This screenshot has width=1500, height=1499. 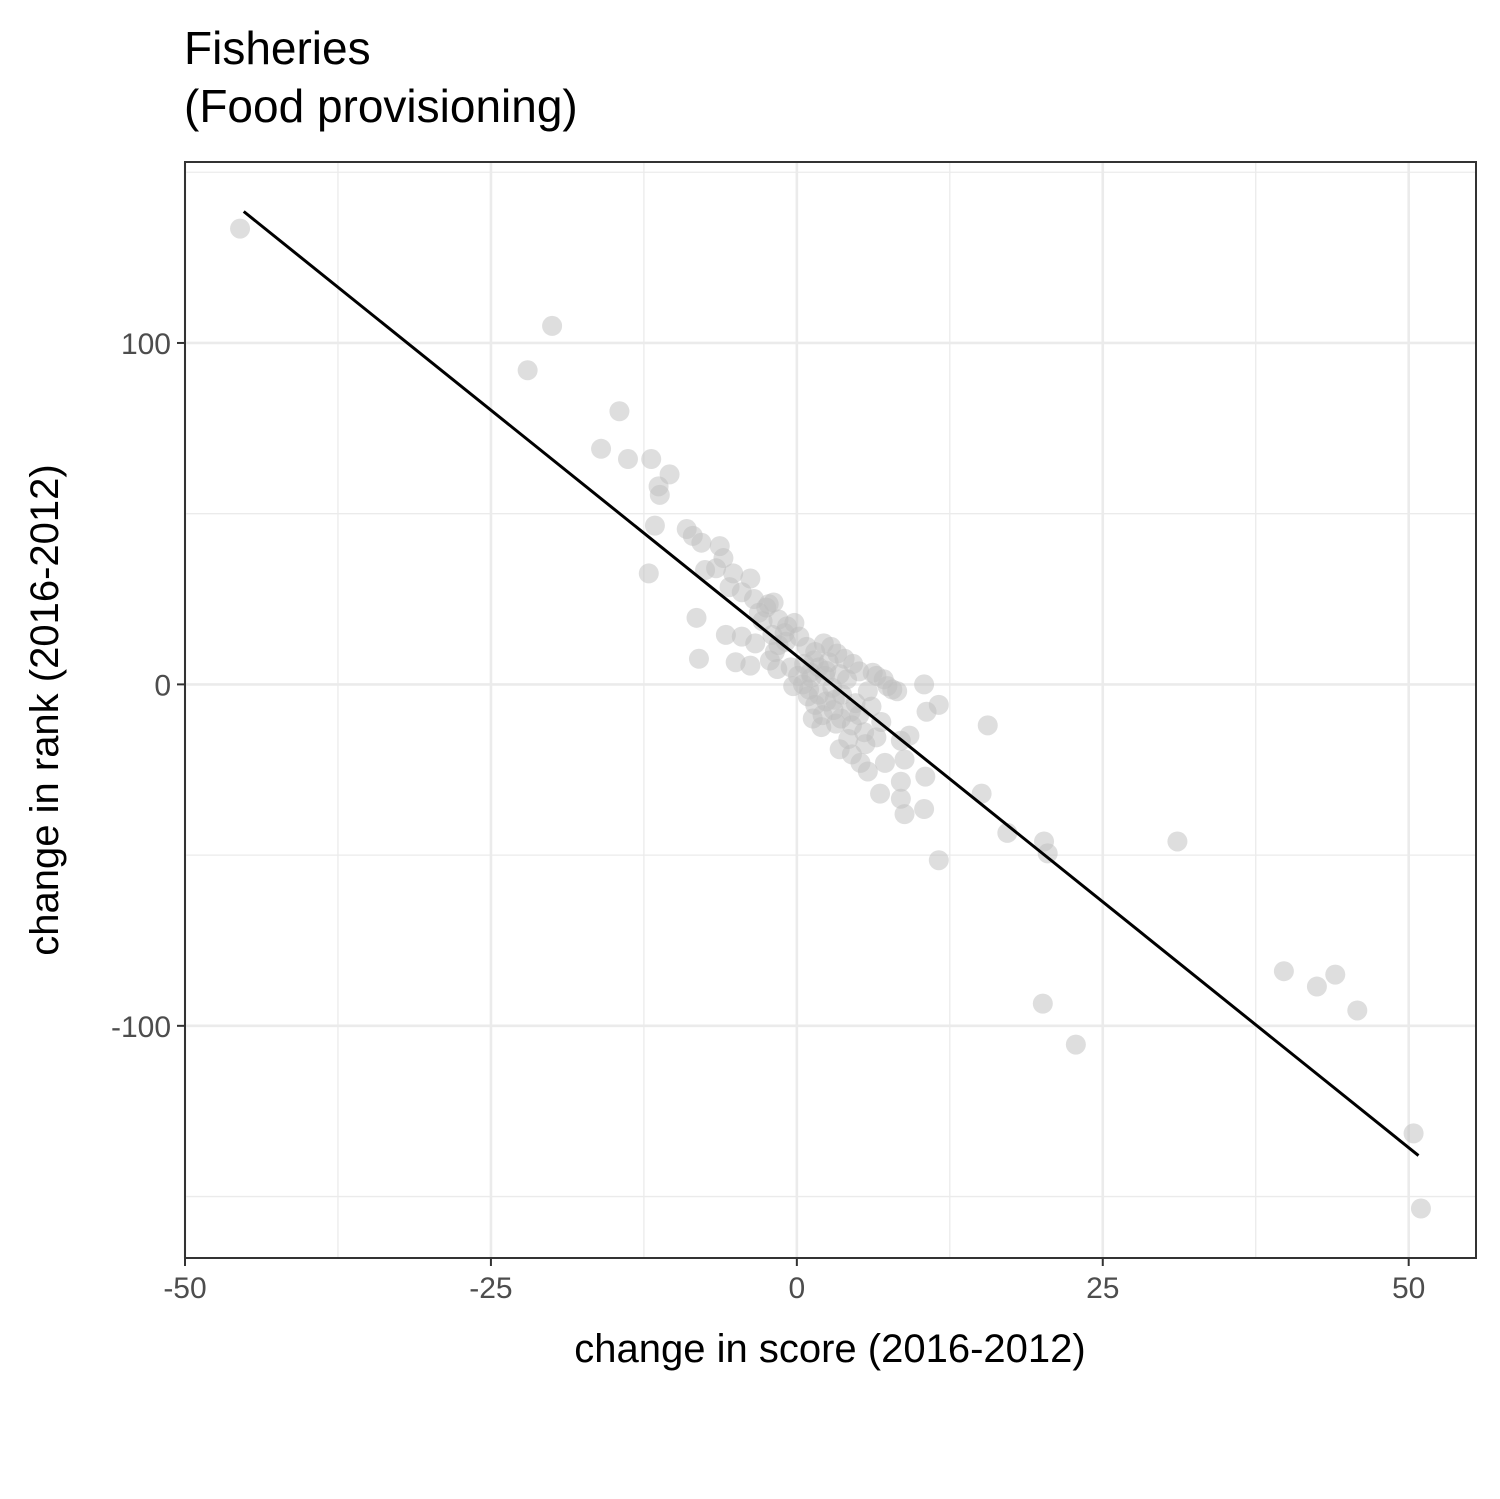 I want to click on x-axis-title: change in score (2016-2012), so click(x=829, y=1349).